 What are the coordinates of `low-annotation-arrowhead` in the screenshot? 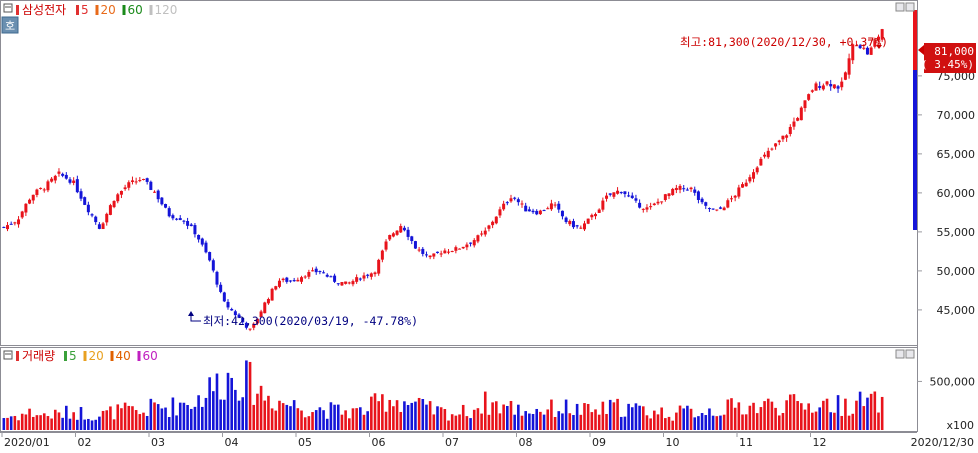 It's located at (191, 313).